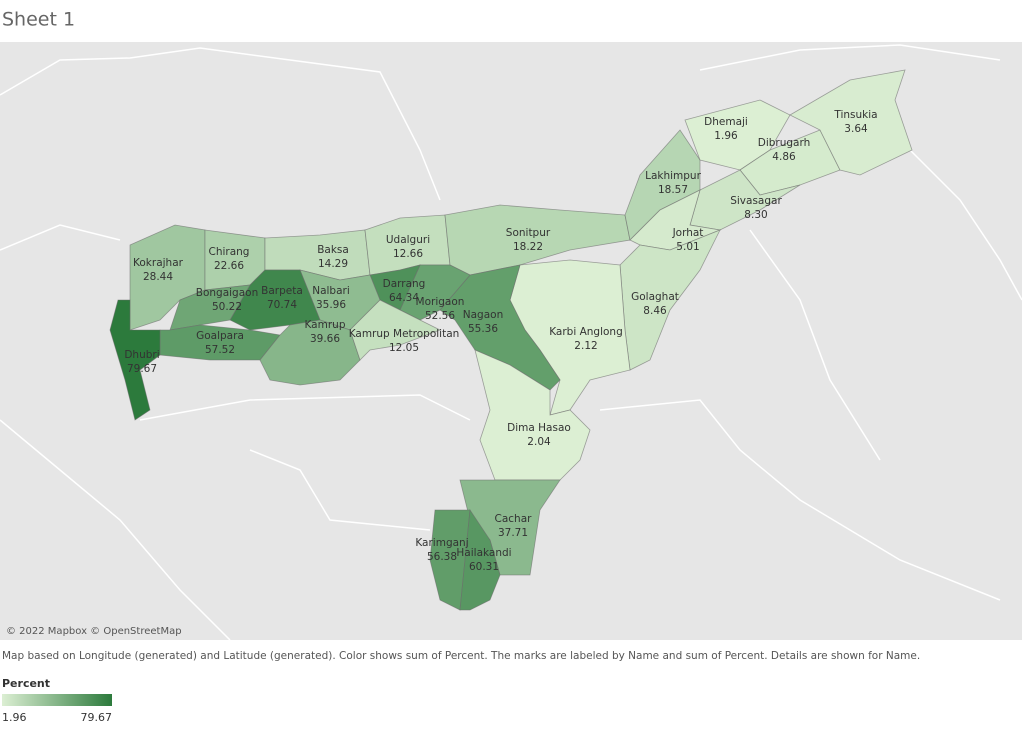 The width and height of the screenshot is (1024, 732). I want to click on district-name: Golaghat, so click(655, 297).